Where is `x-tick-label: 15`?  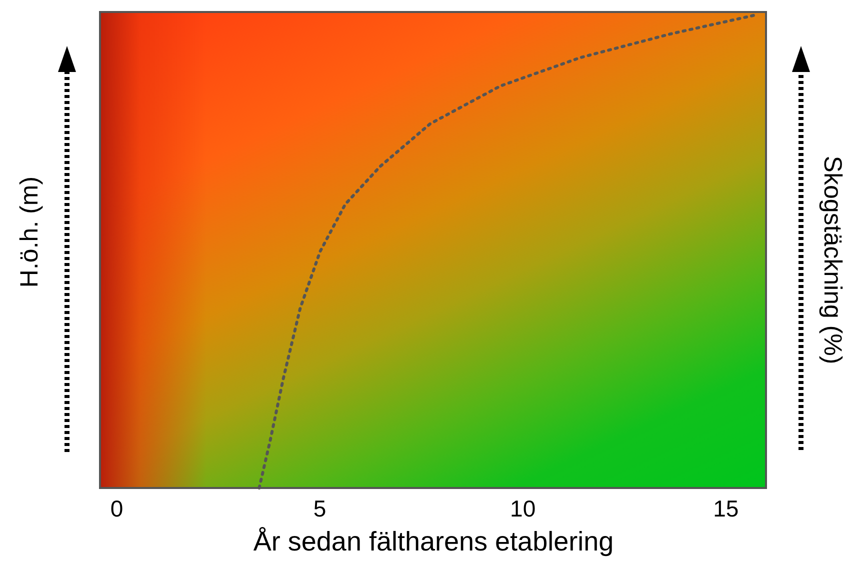 x-tick-label: 15 is located at coordinates (726, 509).